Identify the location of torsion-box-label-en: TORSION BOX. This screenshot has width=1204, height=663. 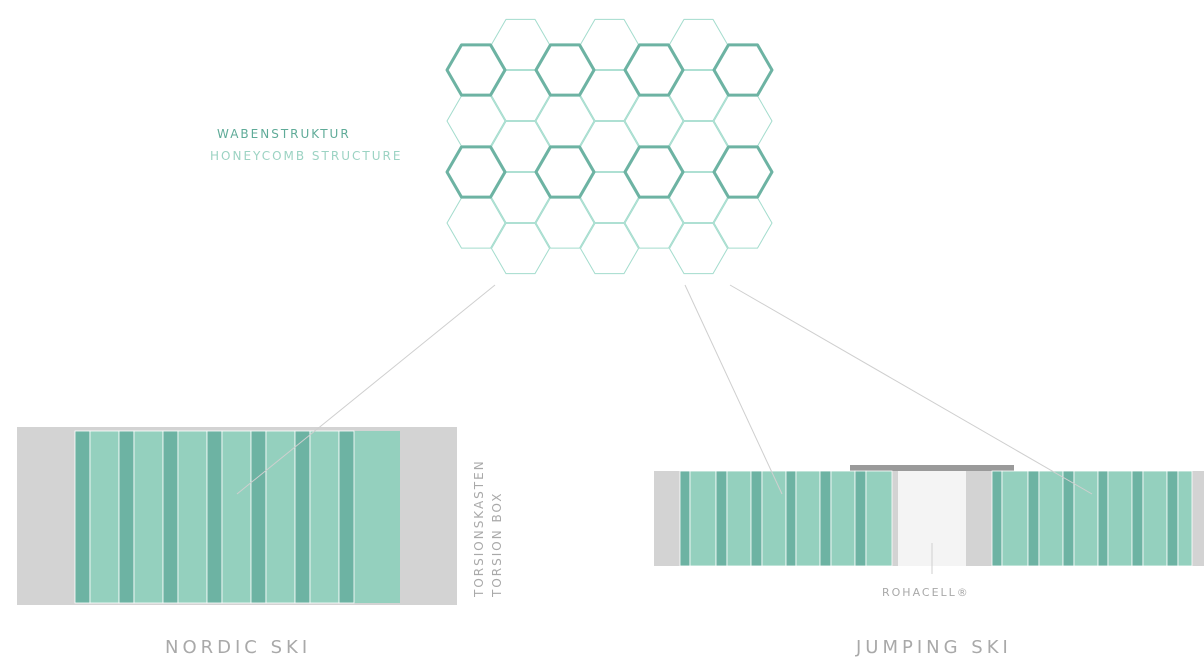
(497, 544).